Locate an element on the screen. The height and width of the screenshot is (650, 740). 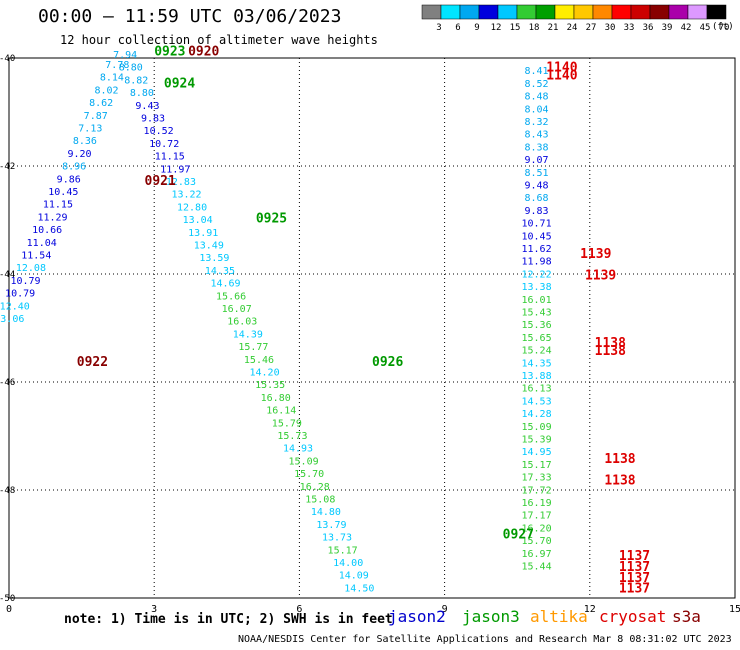
y-tick-label: -44 is located at coordinates (7, 275).